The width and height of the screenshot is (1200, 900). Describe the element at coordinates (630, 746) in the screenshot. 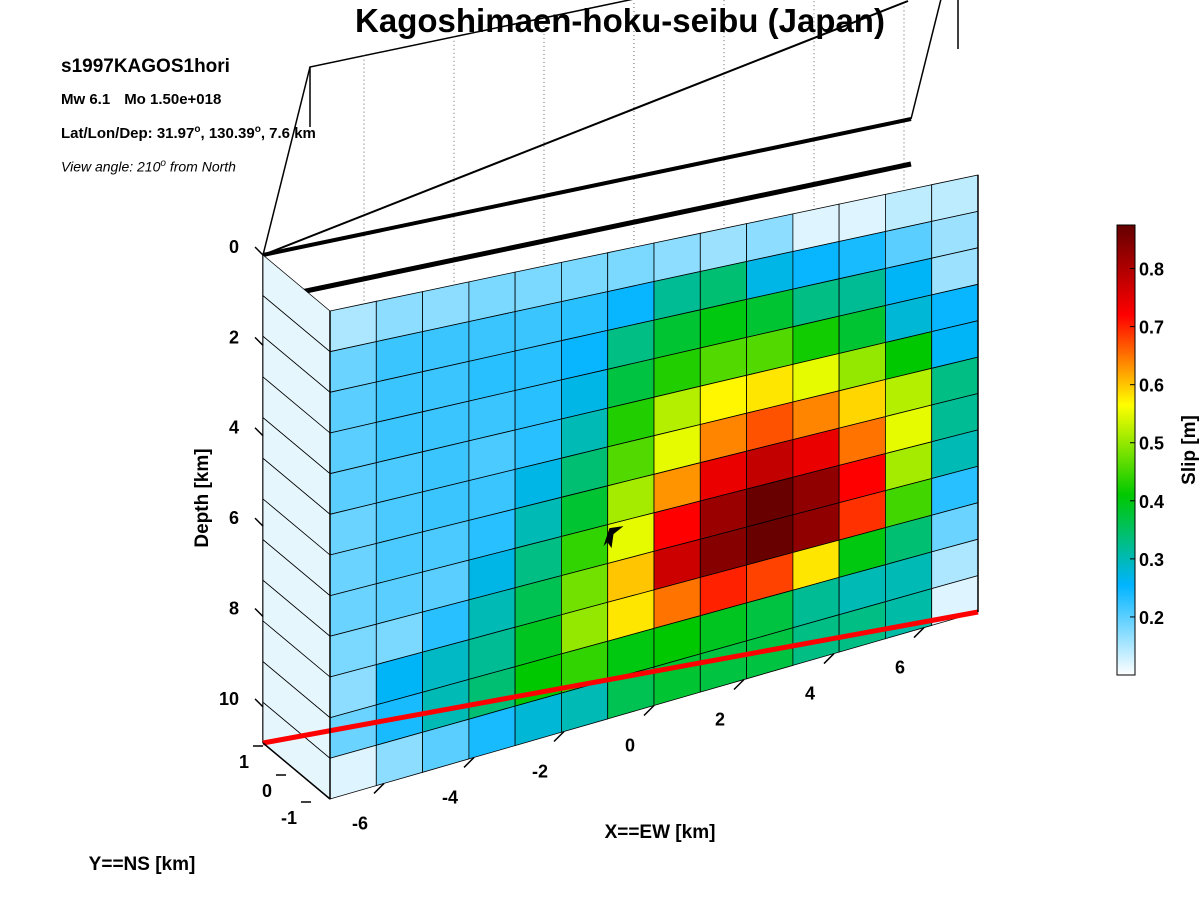

I see `x-tick-label: 0` at that location.